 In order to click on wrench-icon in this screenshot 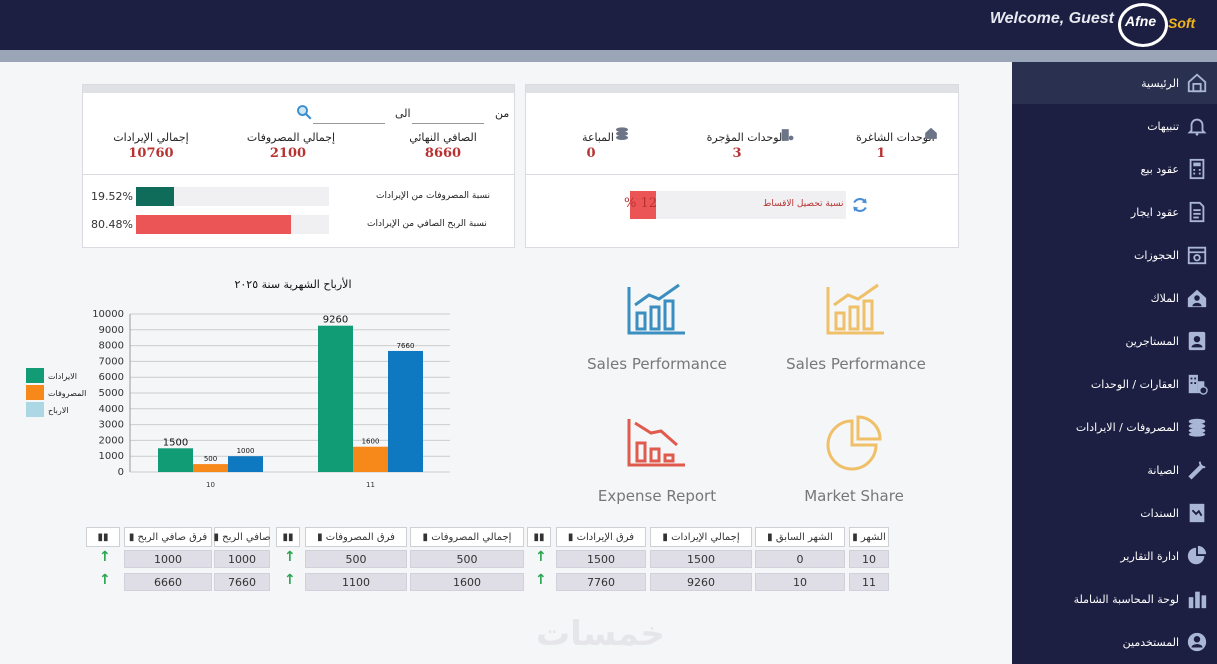, I will do `click(1197, 470)`.